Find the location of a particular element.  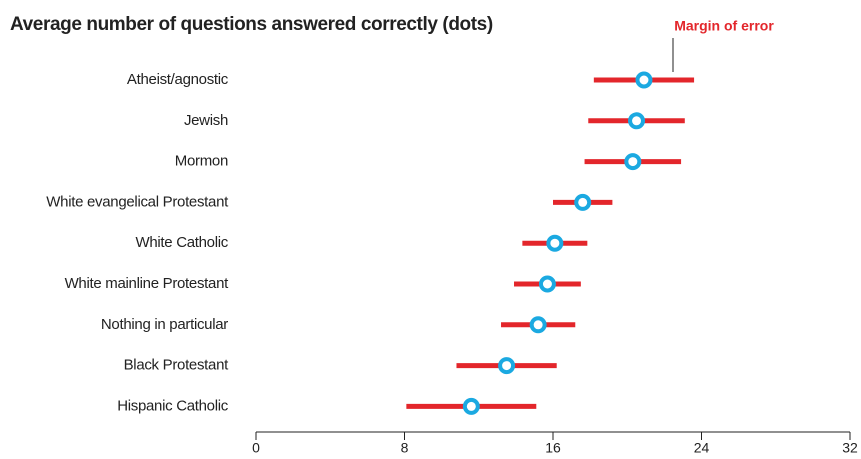

annotation: Margin of error is located at coordinates (724, 26).